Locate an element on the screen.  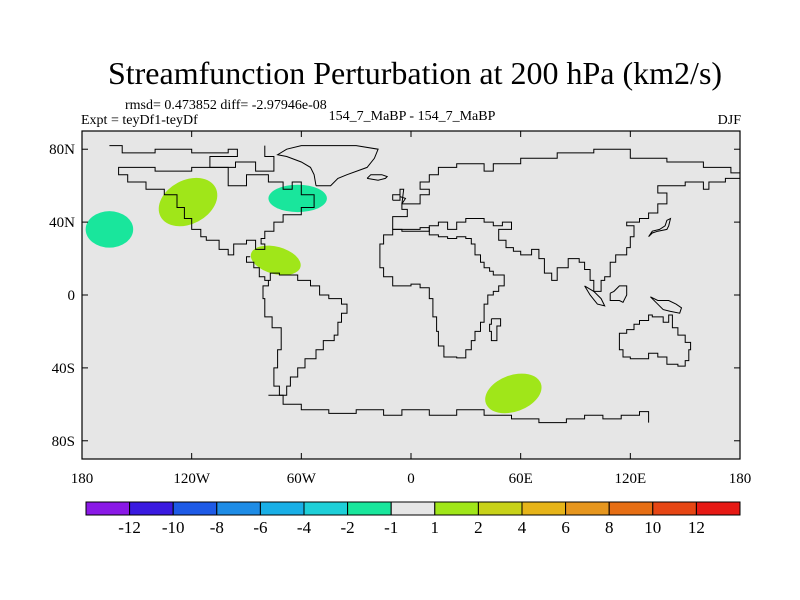
x-tick-label-0: 180 is located at coordinates (82, 479).